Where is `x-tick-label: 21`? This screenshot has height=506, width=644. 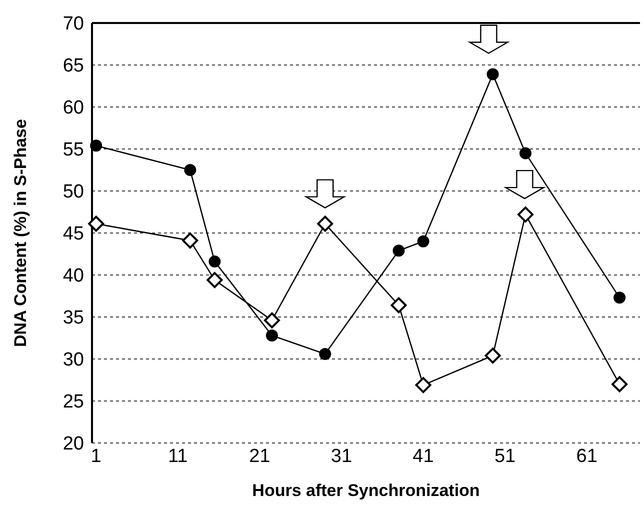
x-tick-label: 21 is located at coordinates (259, 456).